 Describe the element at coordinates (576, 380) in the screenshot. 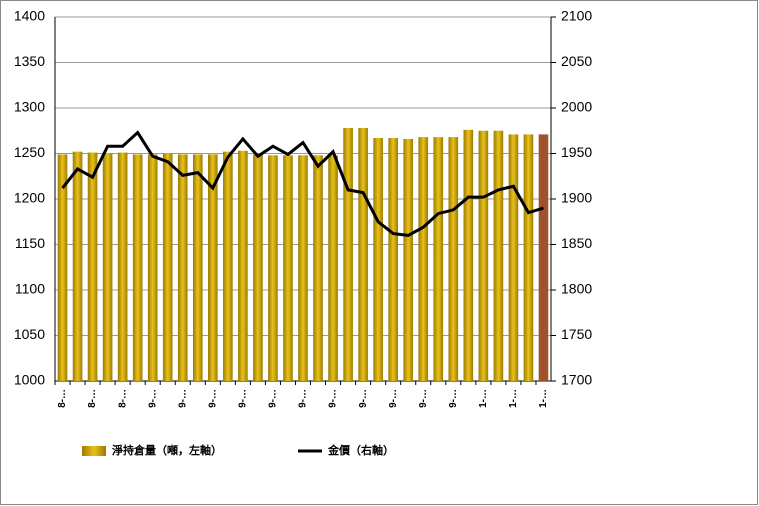

I see `y2-tick-label: 1700` at that location.